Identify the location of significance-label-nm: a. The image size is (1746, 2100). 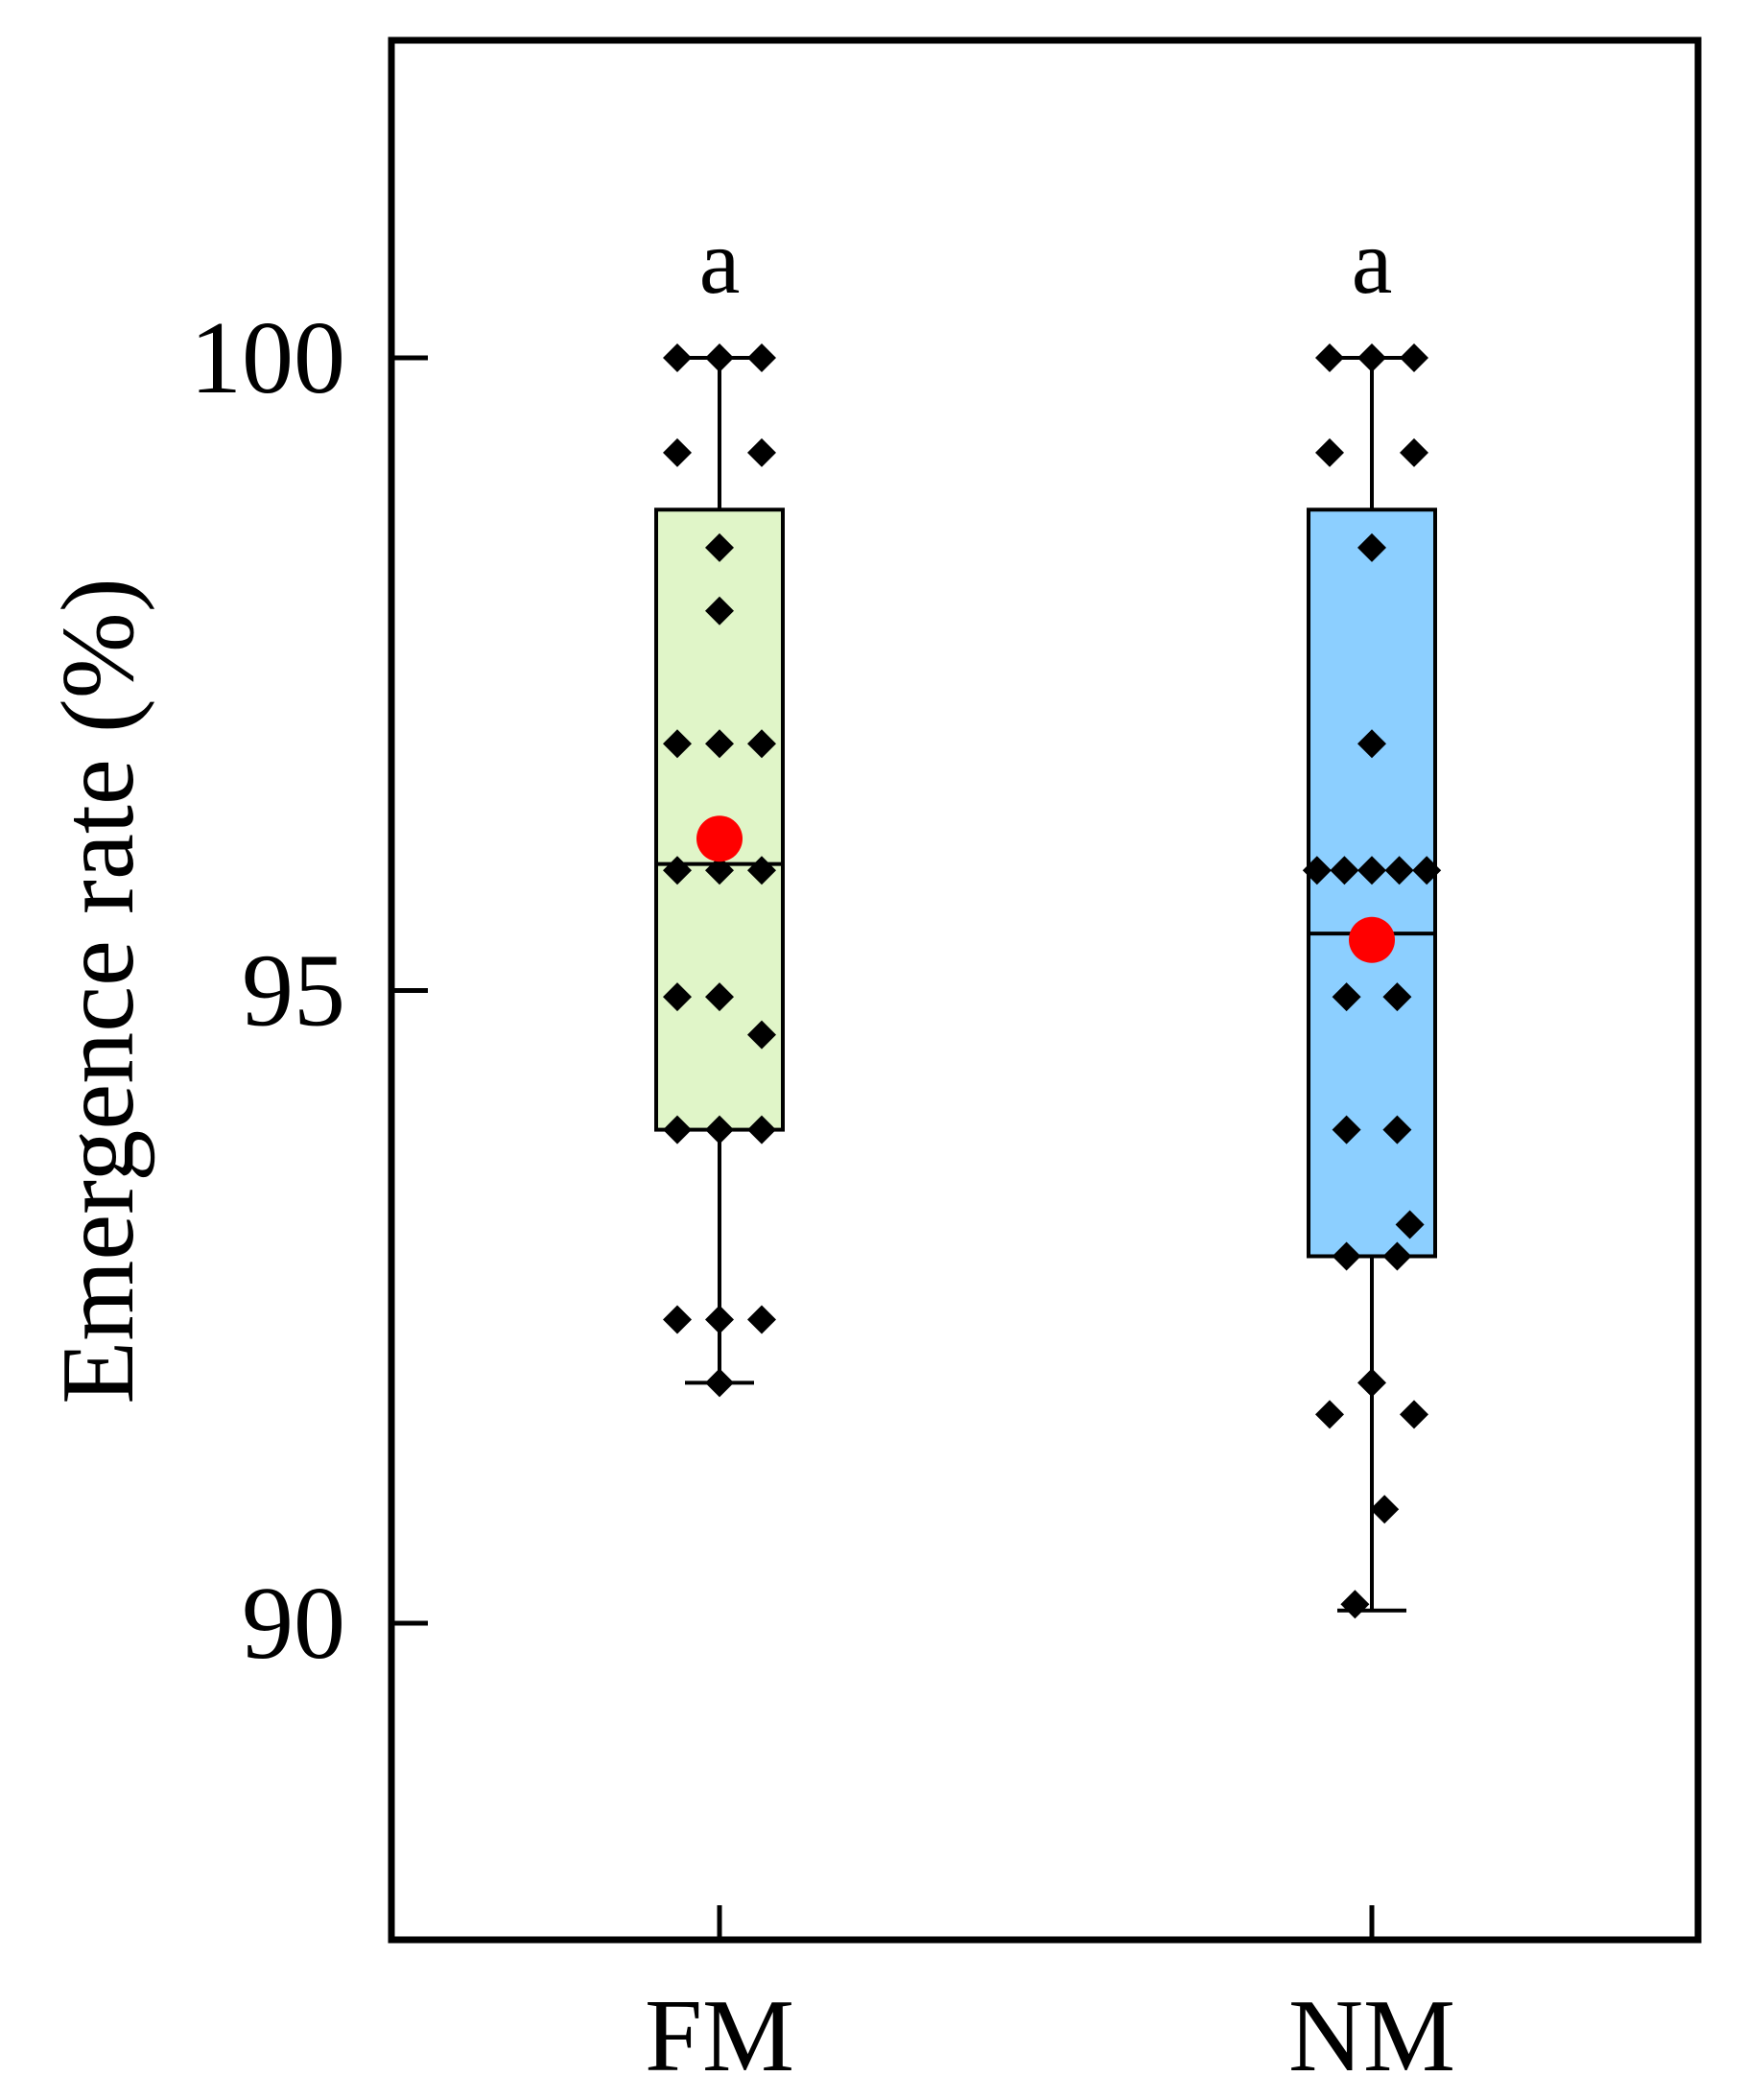
(1373, 261).